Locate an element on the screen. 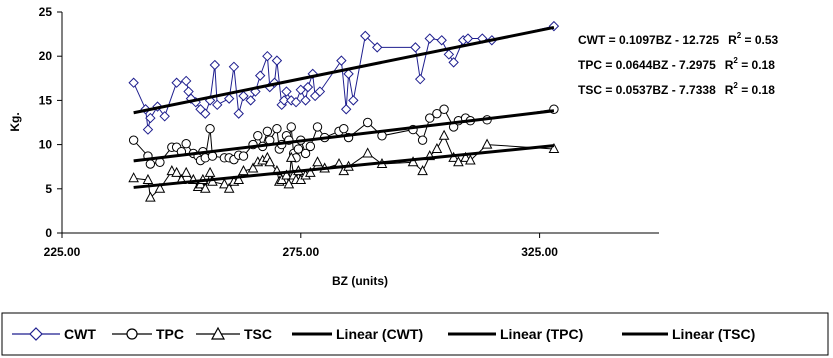 The height and width of the screenshot is (358, 833). equation-tpc: TPC = 0.0644BZ - 7.2975 R2 = 0.18 is located at coordinates (676, 64).